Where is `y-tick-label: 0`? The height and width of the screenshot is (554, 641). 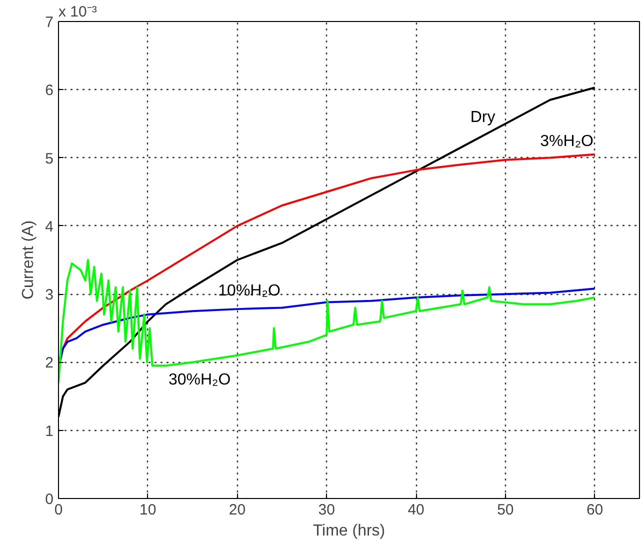 y-tick-label: 0 is located at coordinates (49, 499).